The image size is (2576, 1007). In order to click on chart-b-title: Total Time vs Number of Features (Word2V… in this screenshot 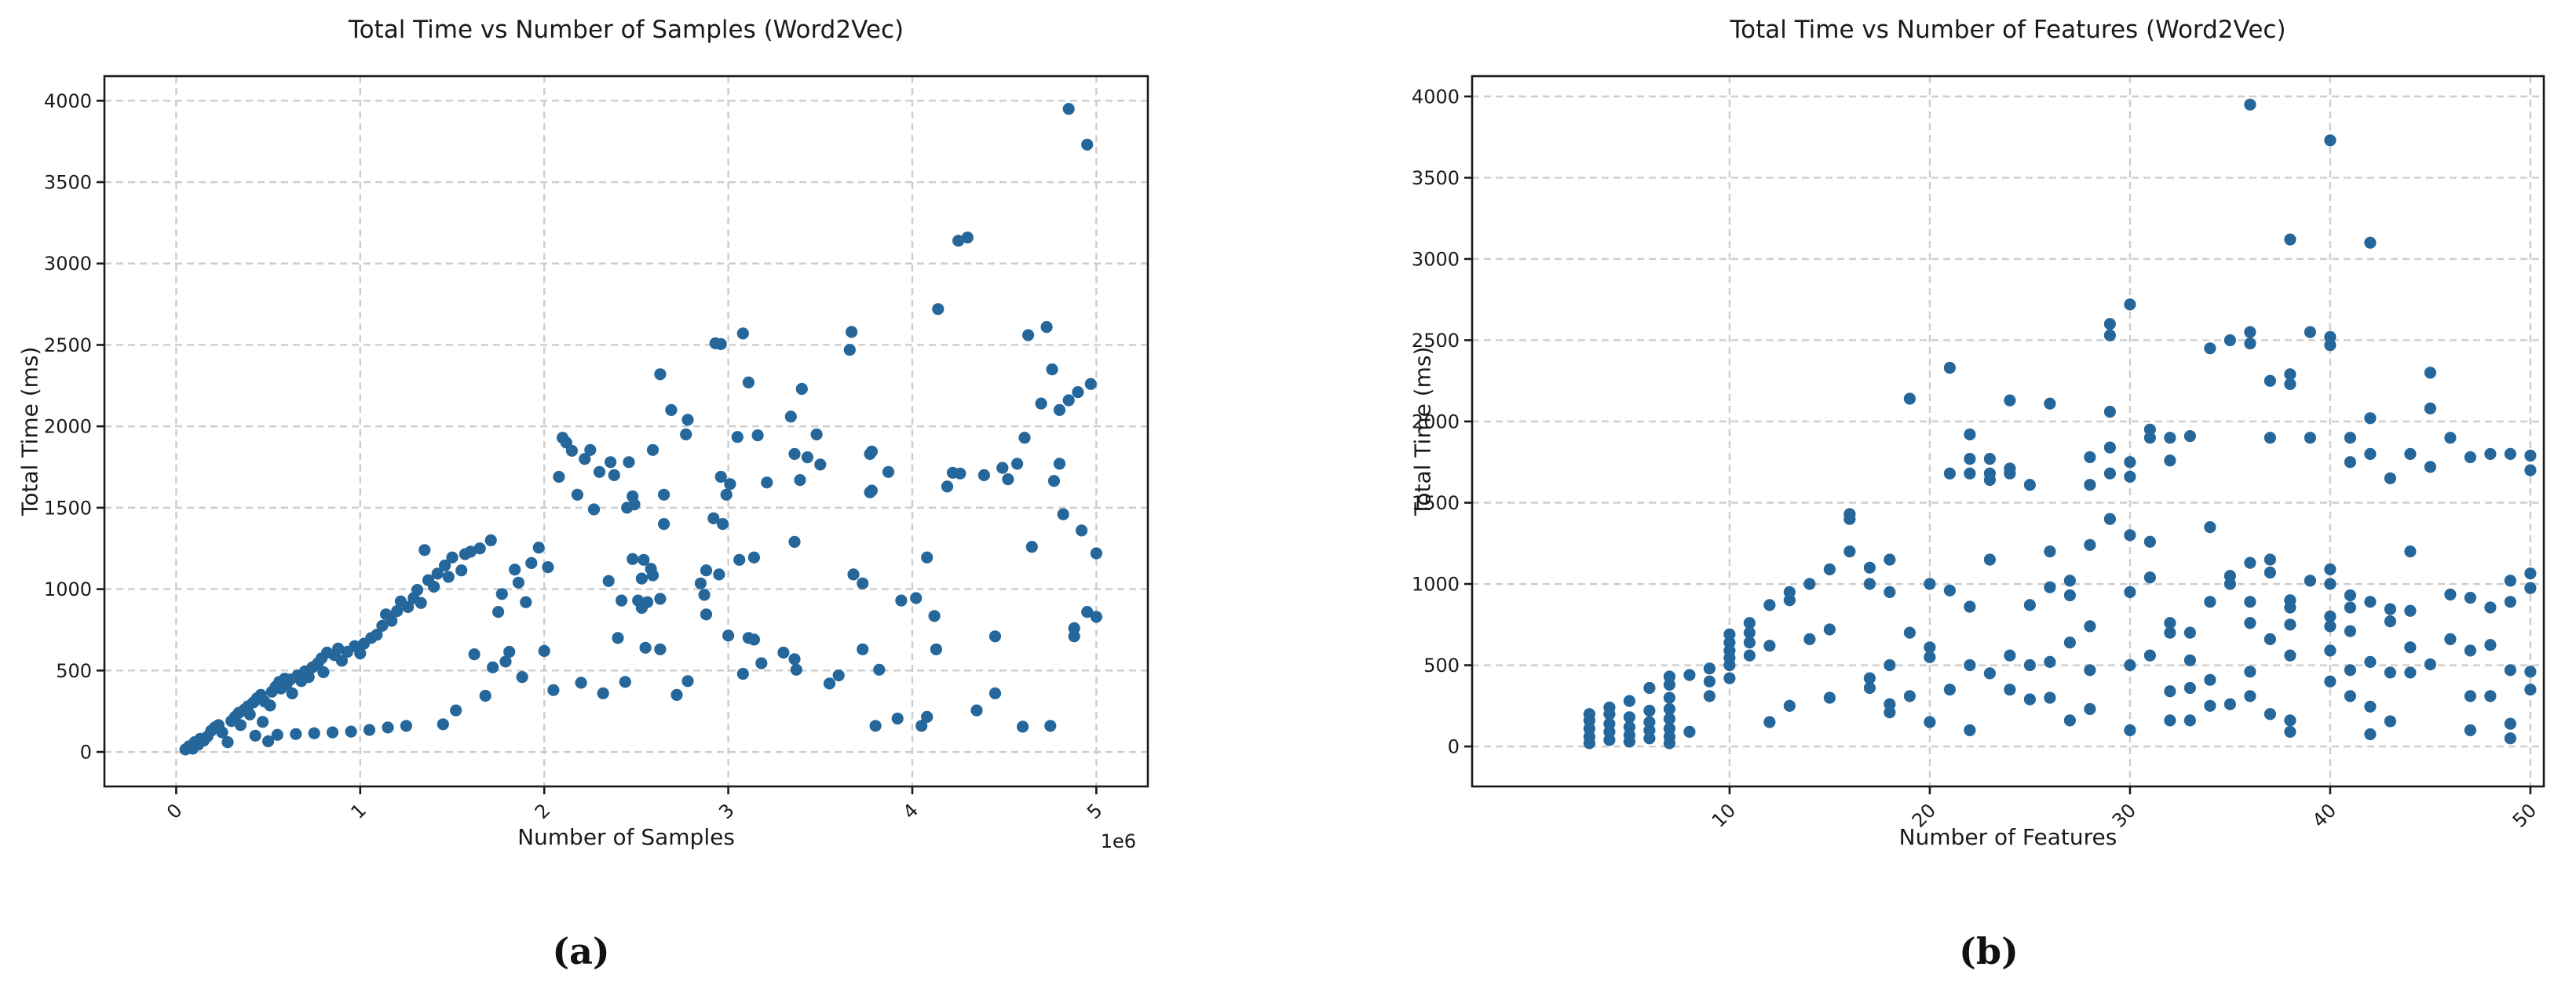, I will do `click(2008, 30)`.